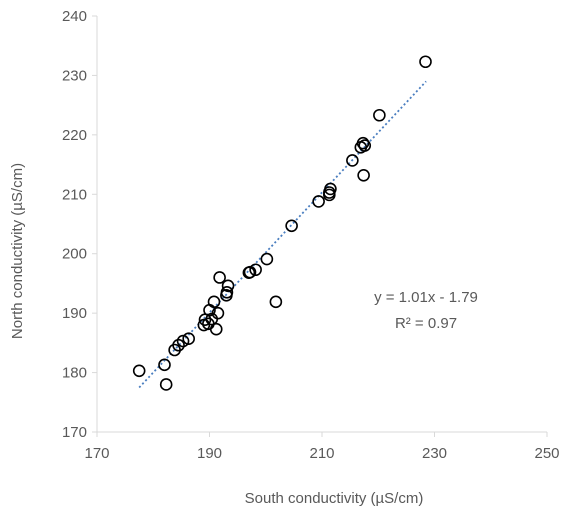 Image resolution: width=568 pixels, height=518 pixels. What do you see at coordinates (96, 453) in the screenshot?
I see `x-tick-label: 170` at bounding box center [96, 453].